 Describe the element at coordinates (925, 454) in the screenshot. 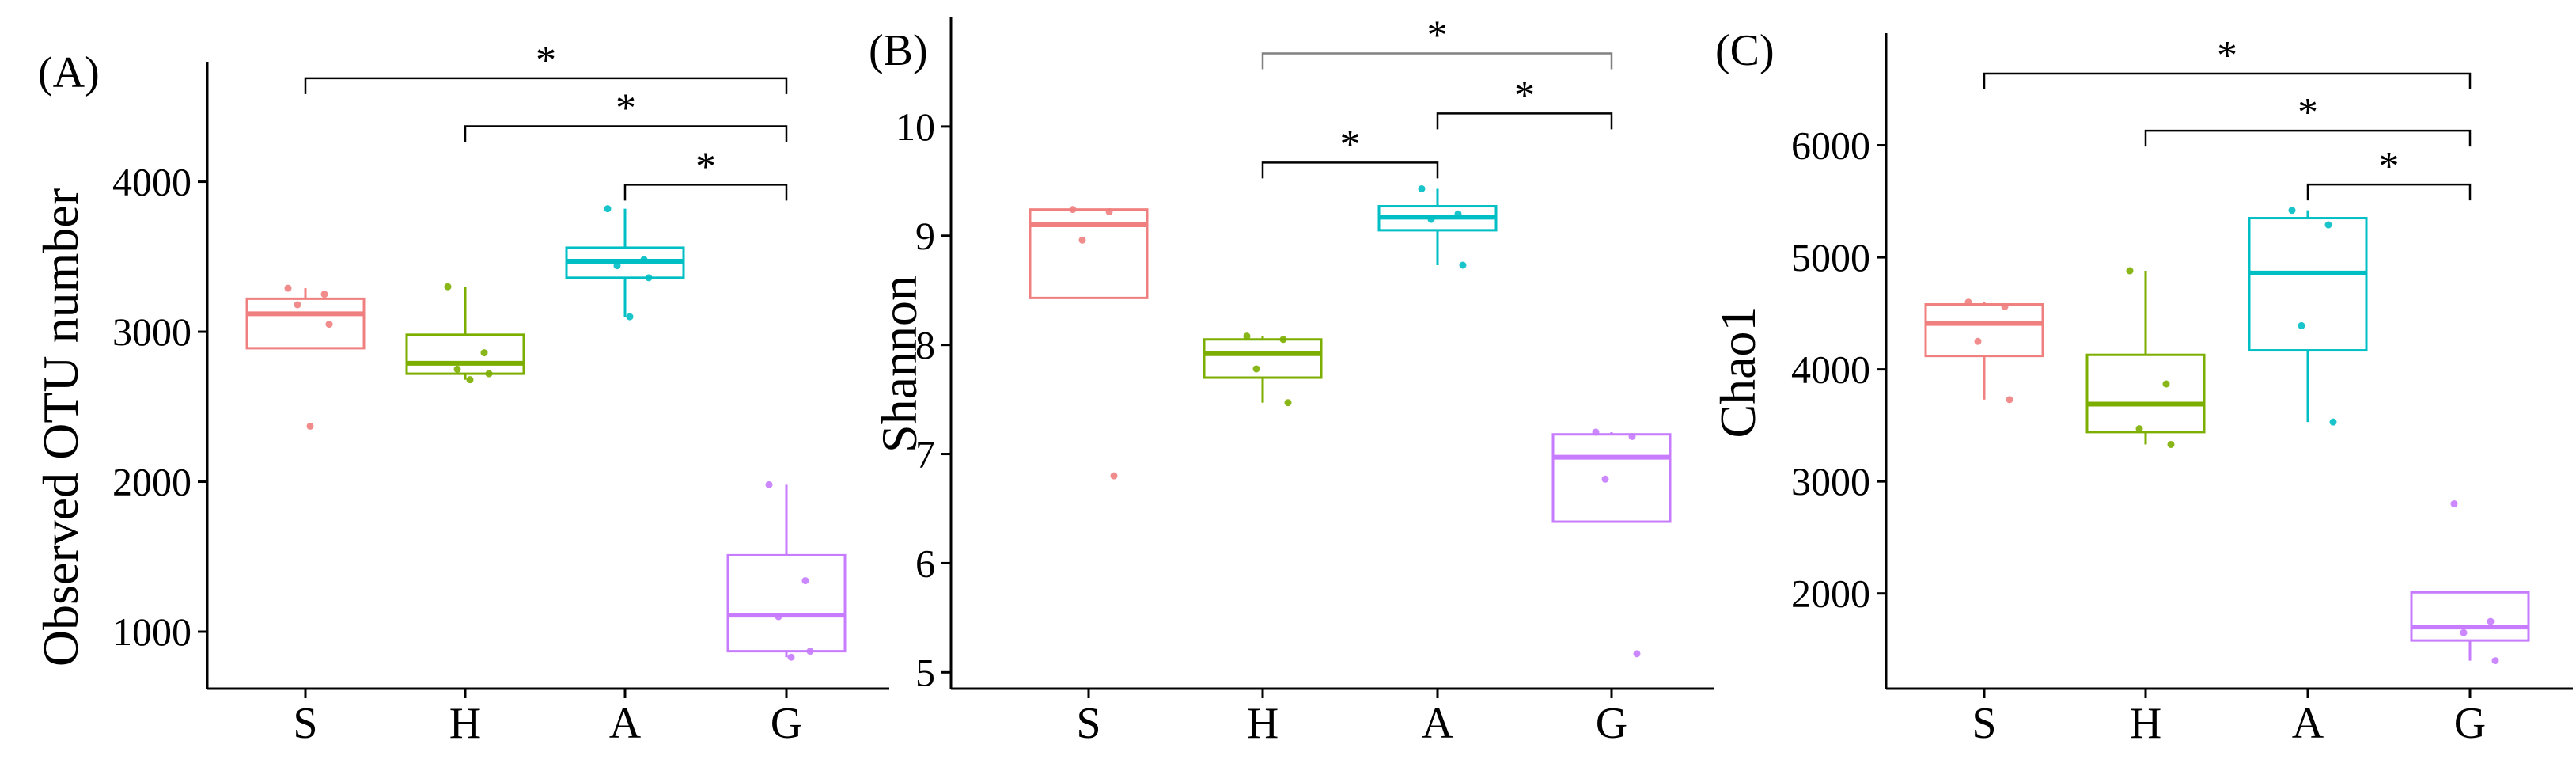

I see `y-tick-label: 7` at that location.